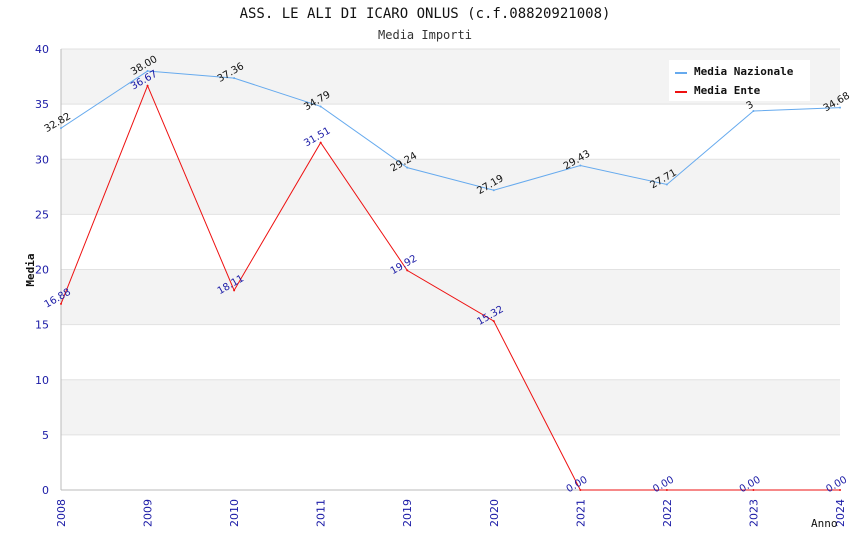  I want to click on x-tick-label: 2021, so click(580, 513).